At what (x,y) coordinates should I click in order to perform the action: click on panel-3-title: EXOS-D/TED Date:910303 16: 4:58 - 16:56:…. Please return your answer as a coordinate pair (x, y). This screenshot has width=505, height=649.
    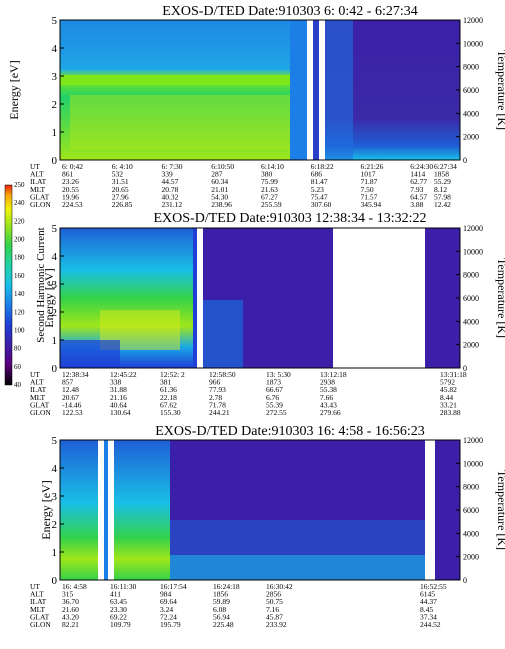
    Looking at the image, I should click on (289, 431).